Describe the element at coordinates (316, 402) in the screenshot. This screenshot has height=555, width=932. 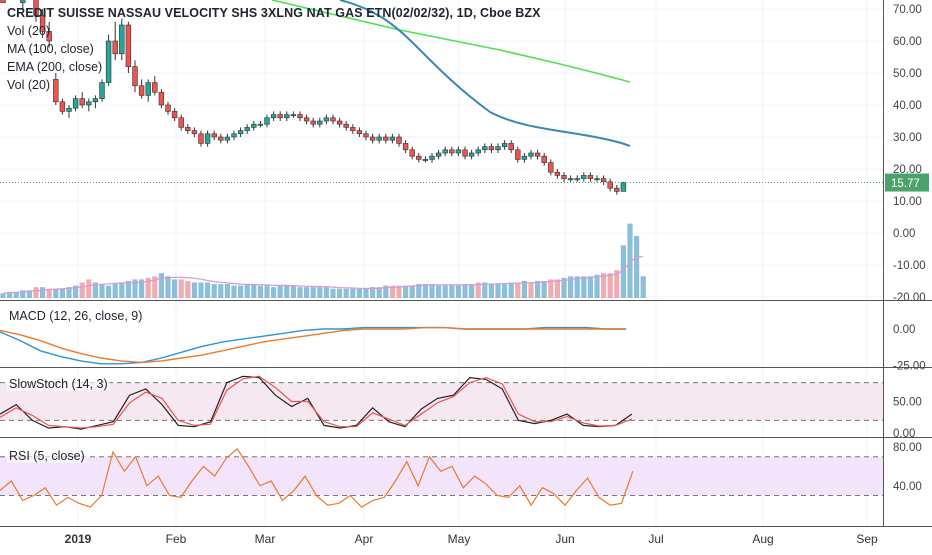
I see `stoch-d-line` at that location.